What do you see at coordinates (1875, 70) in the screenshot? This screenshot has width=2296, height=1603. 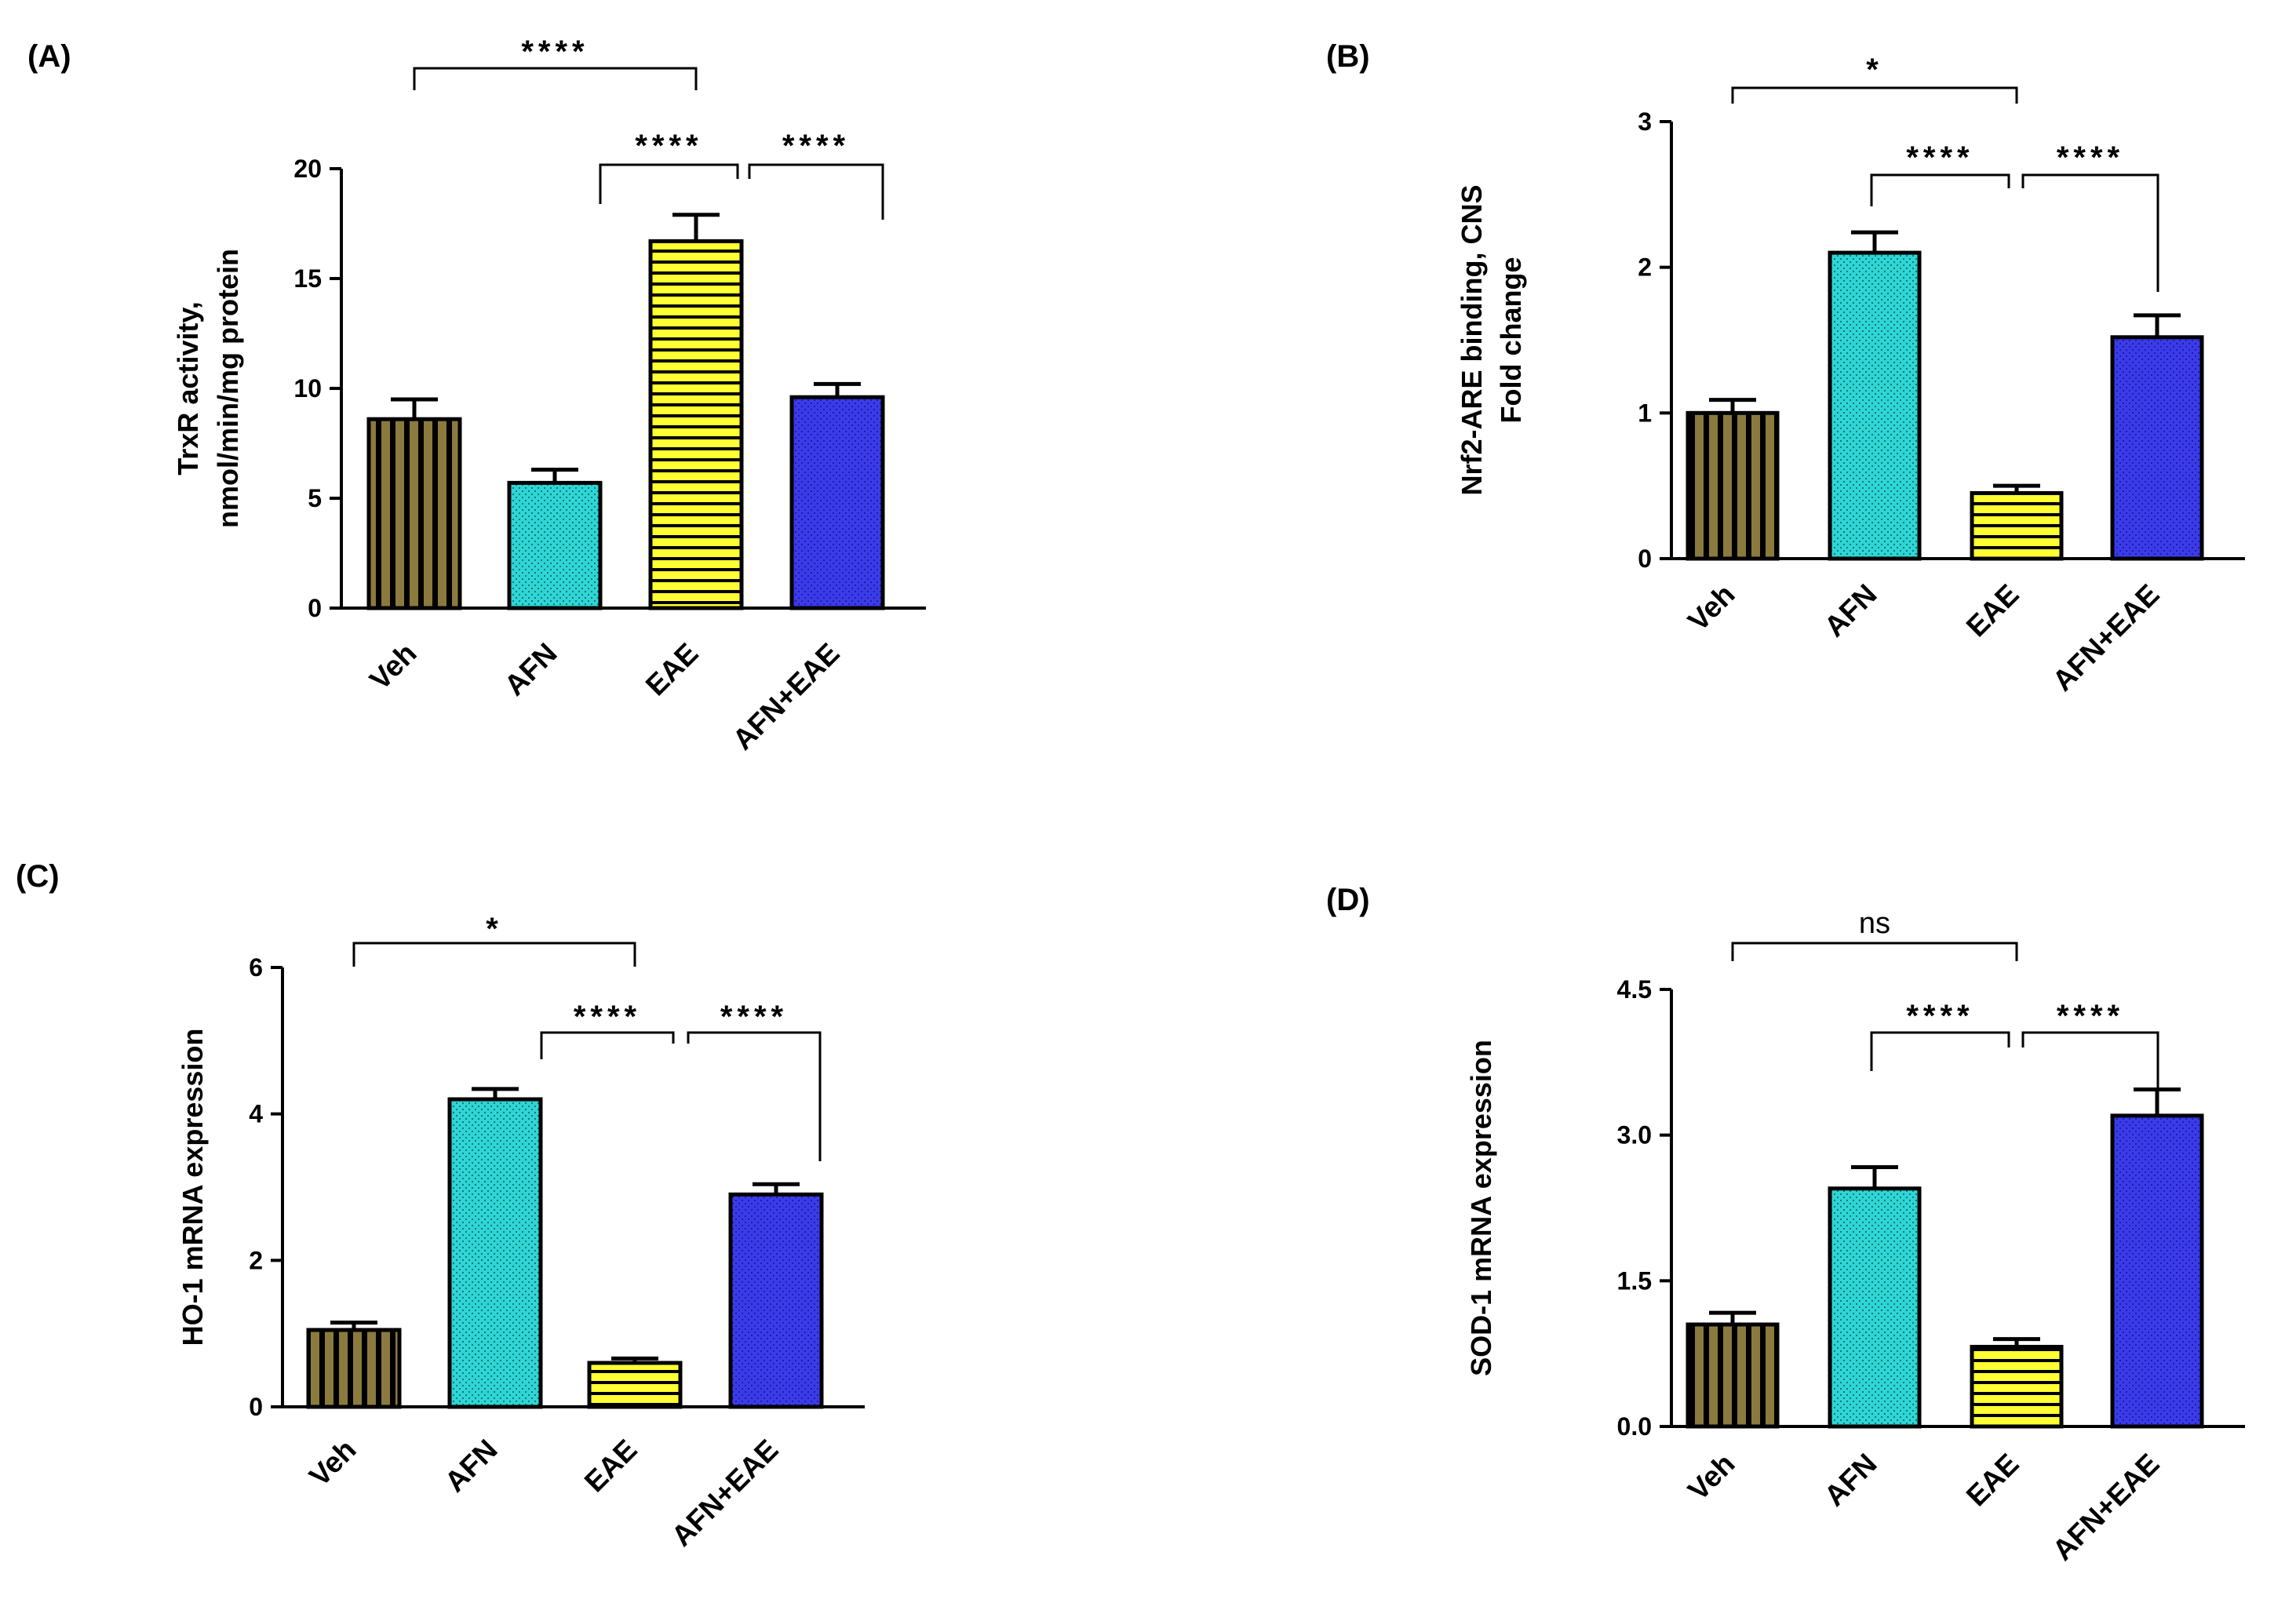 I see `panel-b-sig-label: *` at bounding box center [1875, 70].